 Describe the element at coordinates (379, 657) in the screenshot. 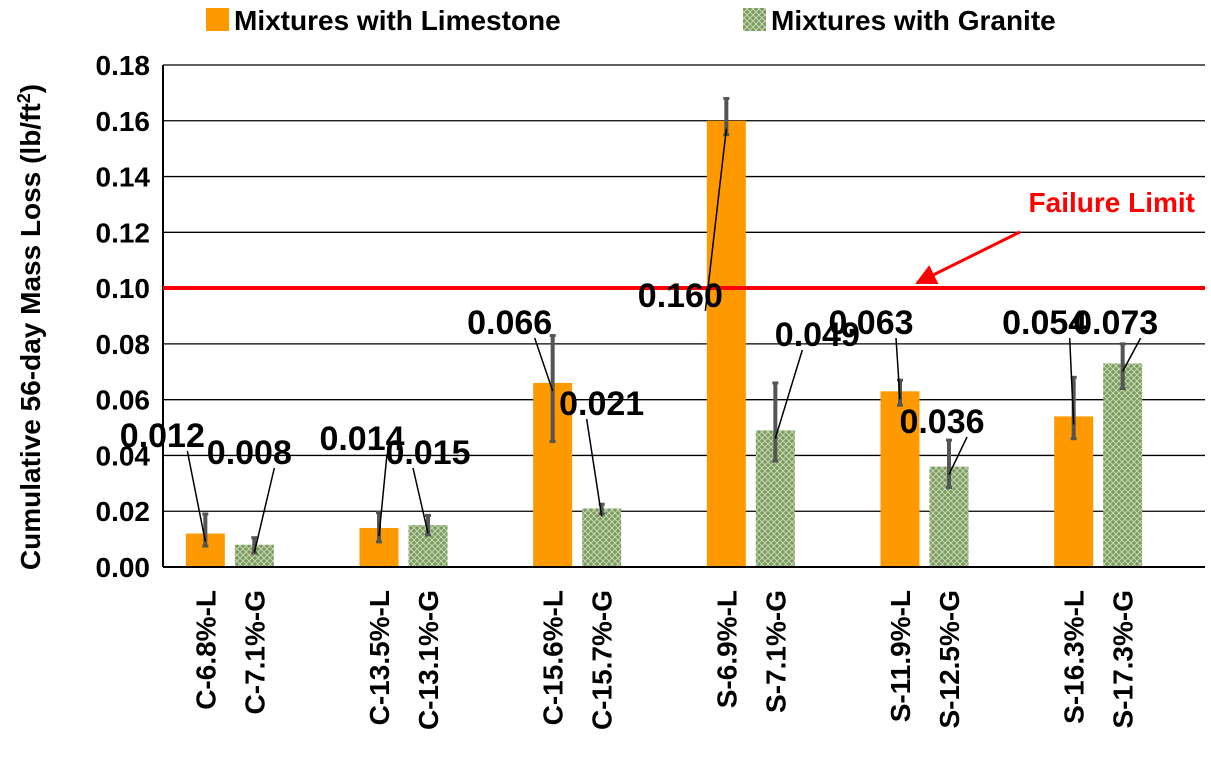

I see `x-tick-label: C-13.5%-L` at that location.